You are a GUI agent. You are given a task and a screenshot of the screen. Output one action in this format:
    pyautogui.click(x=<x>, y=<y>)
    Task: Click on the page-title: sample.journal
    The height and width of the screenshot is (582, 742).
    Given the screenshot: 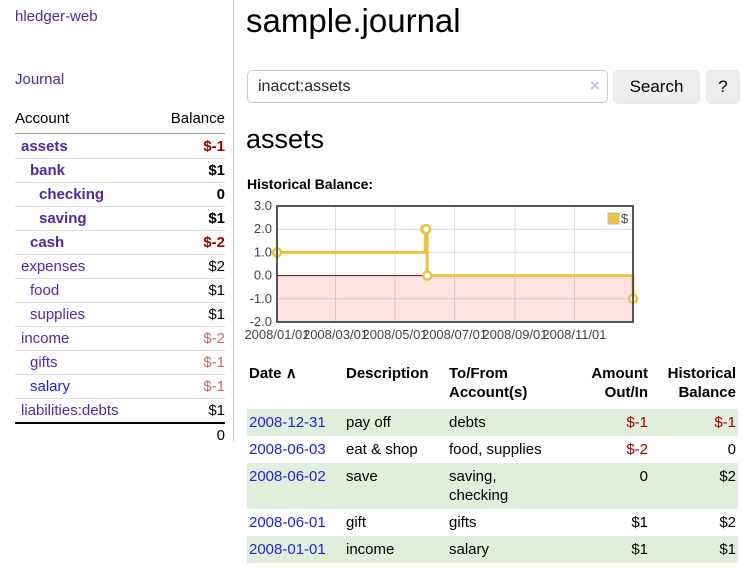 What is the action you would take?
    pyautogui.click(x=353, y=20)
    